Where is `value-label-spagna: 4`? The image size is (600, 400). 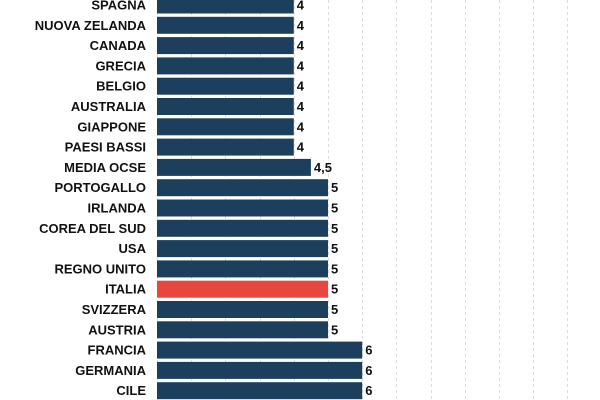
value-label-spagna: 4 is located at coordinates (301, 6).